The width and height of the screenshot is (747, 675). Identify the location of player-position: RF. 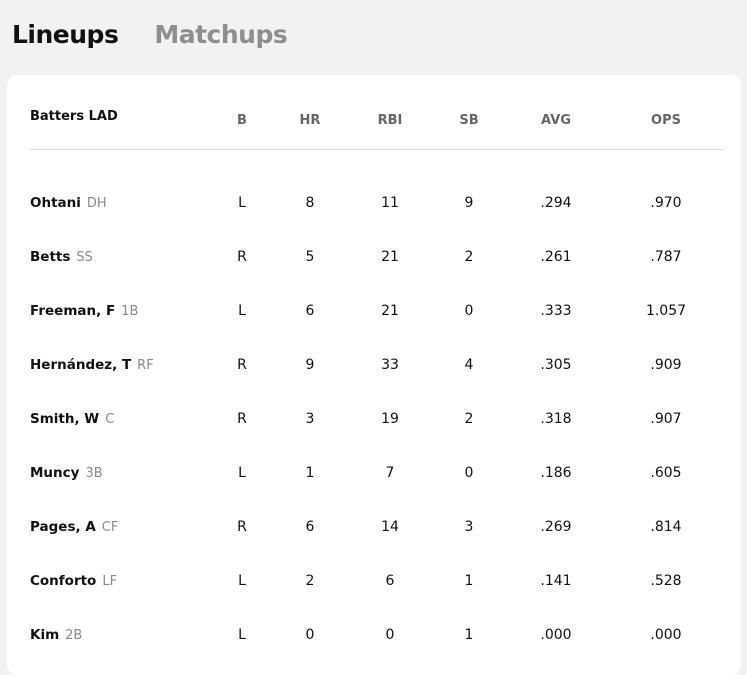
(145, 365).